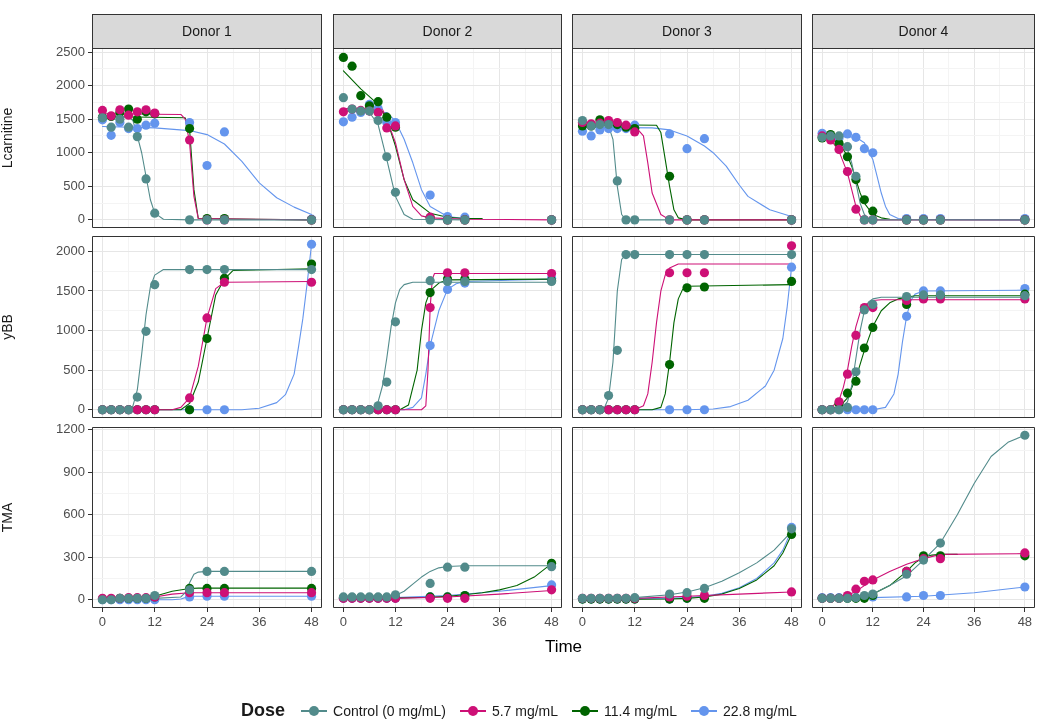  I want to click on legend-label: Control (0 mg/mL), so click(389, 710).